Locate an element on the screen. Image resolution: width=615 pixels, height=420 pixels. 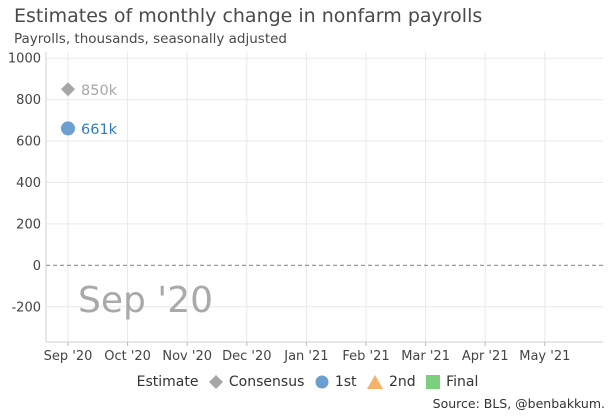
y-tick-label: -200 is located at coordinates (26, 307).